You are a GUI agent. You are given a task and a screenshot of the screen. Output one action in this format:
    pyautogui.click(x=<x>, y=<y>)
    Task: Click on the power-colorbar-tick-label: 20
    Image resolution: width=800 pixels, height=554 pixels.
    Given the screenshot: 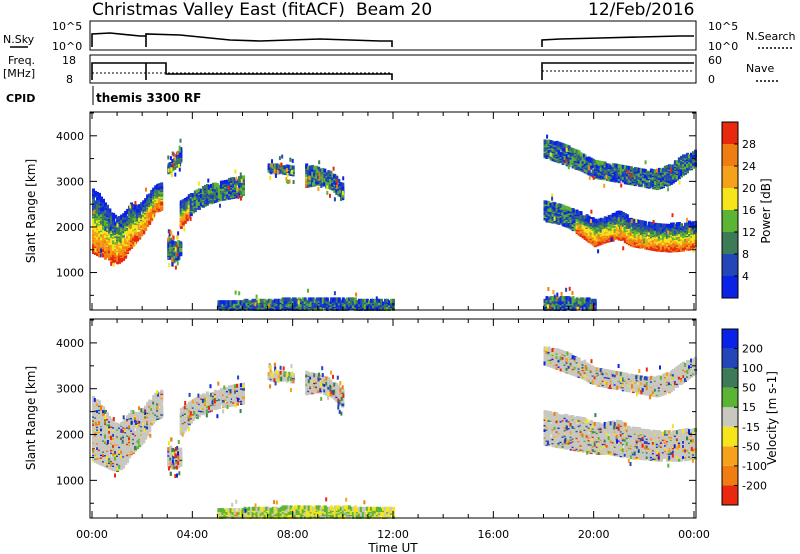 What is the action you would take?
    pyautogui.click(x=749, y=188)
    